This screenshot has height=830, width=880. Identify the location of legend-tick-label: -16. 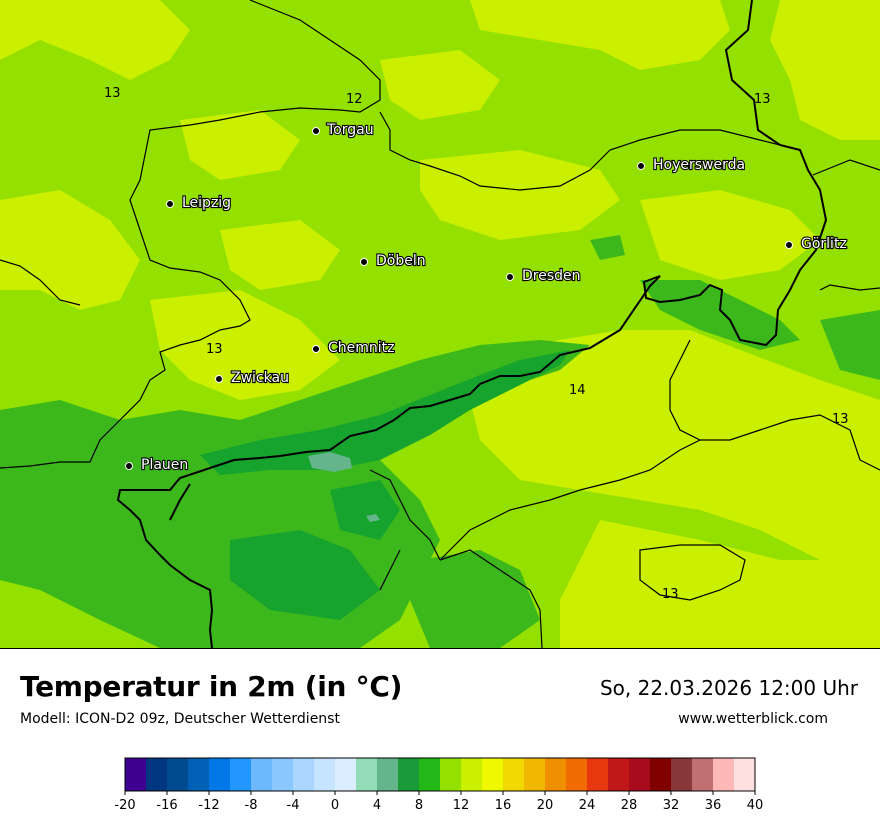
(166, 805).